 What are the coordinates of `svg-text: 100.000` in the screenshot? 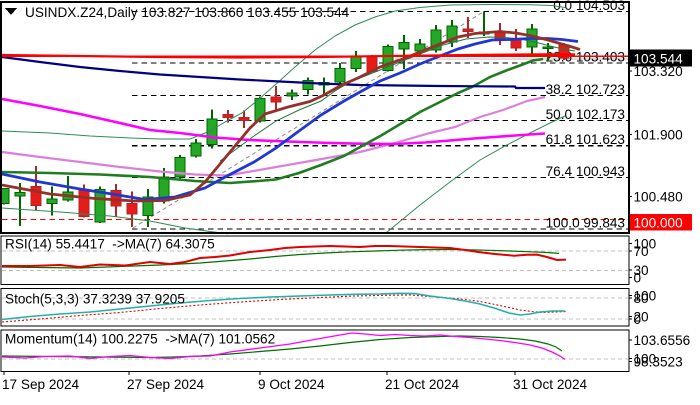 It's located at (659, 223).